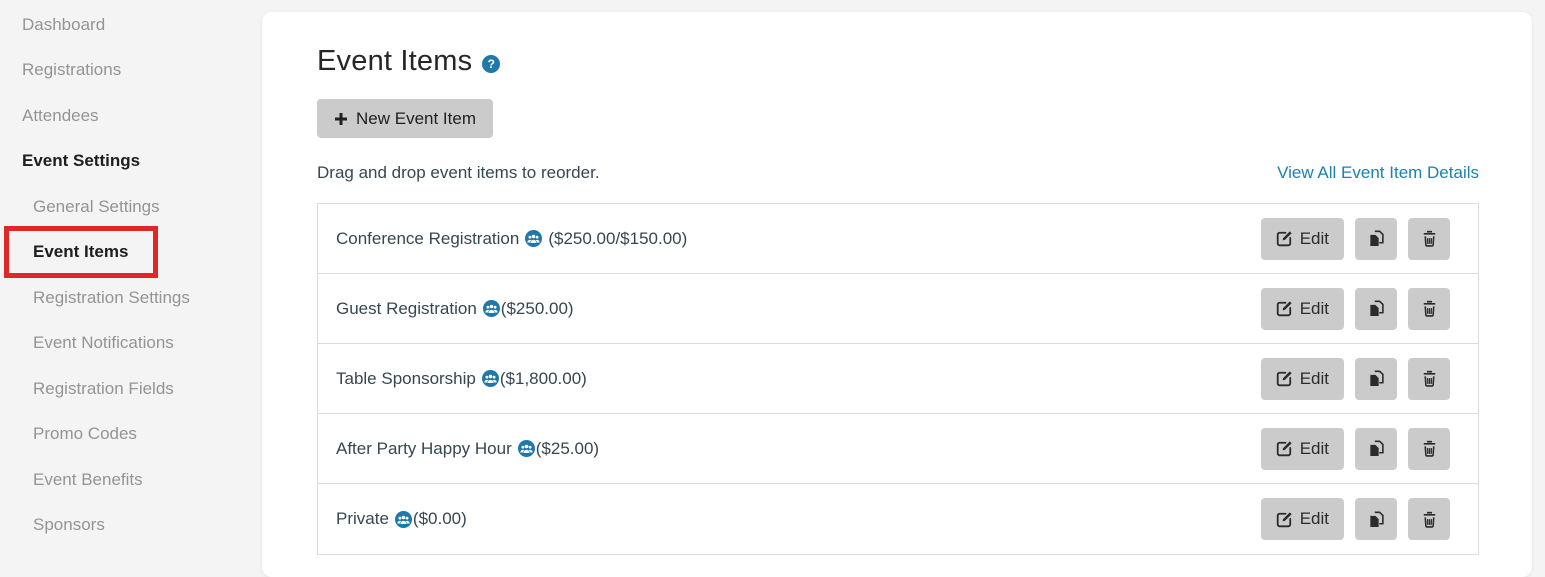 The height and width of the screenshot is (577, 1545). Describe the element at coordinates (428, 238) in the screenshot. I see `event-item-name: Conference Registration` at that location.